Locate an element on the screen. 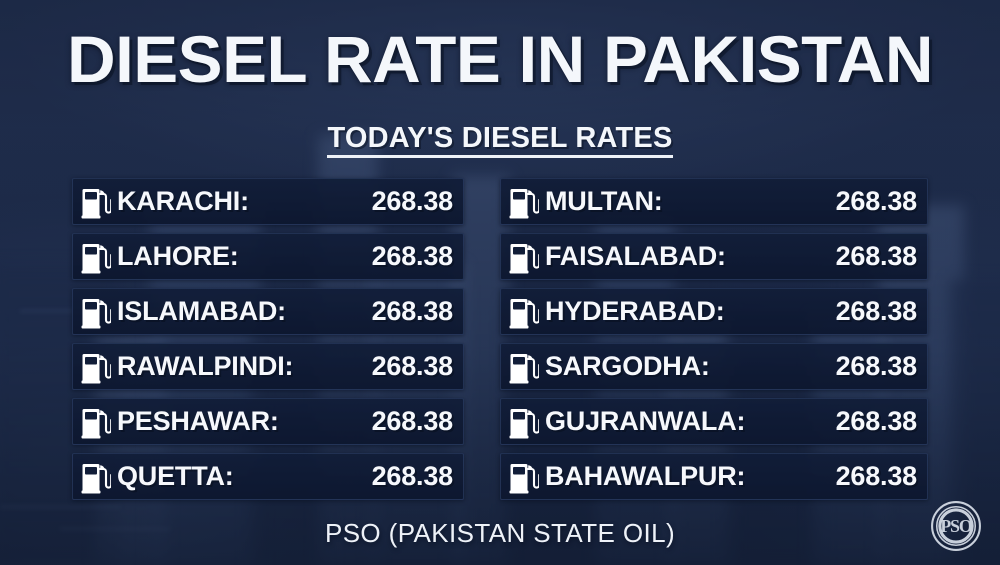 The height and width of the screenshot is (565, 1000). rate-row: HYDERABAD: 268.38 is located at coordinates (714, 311).